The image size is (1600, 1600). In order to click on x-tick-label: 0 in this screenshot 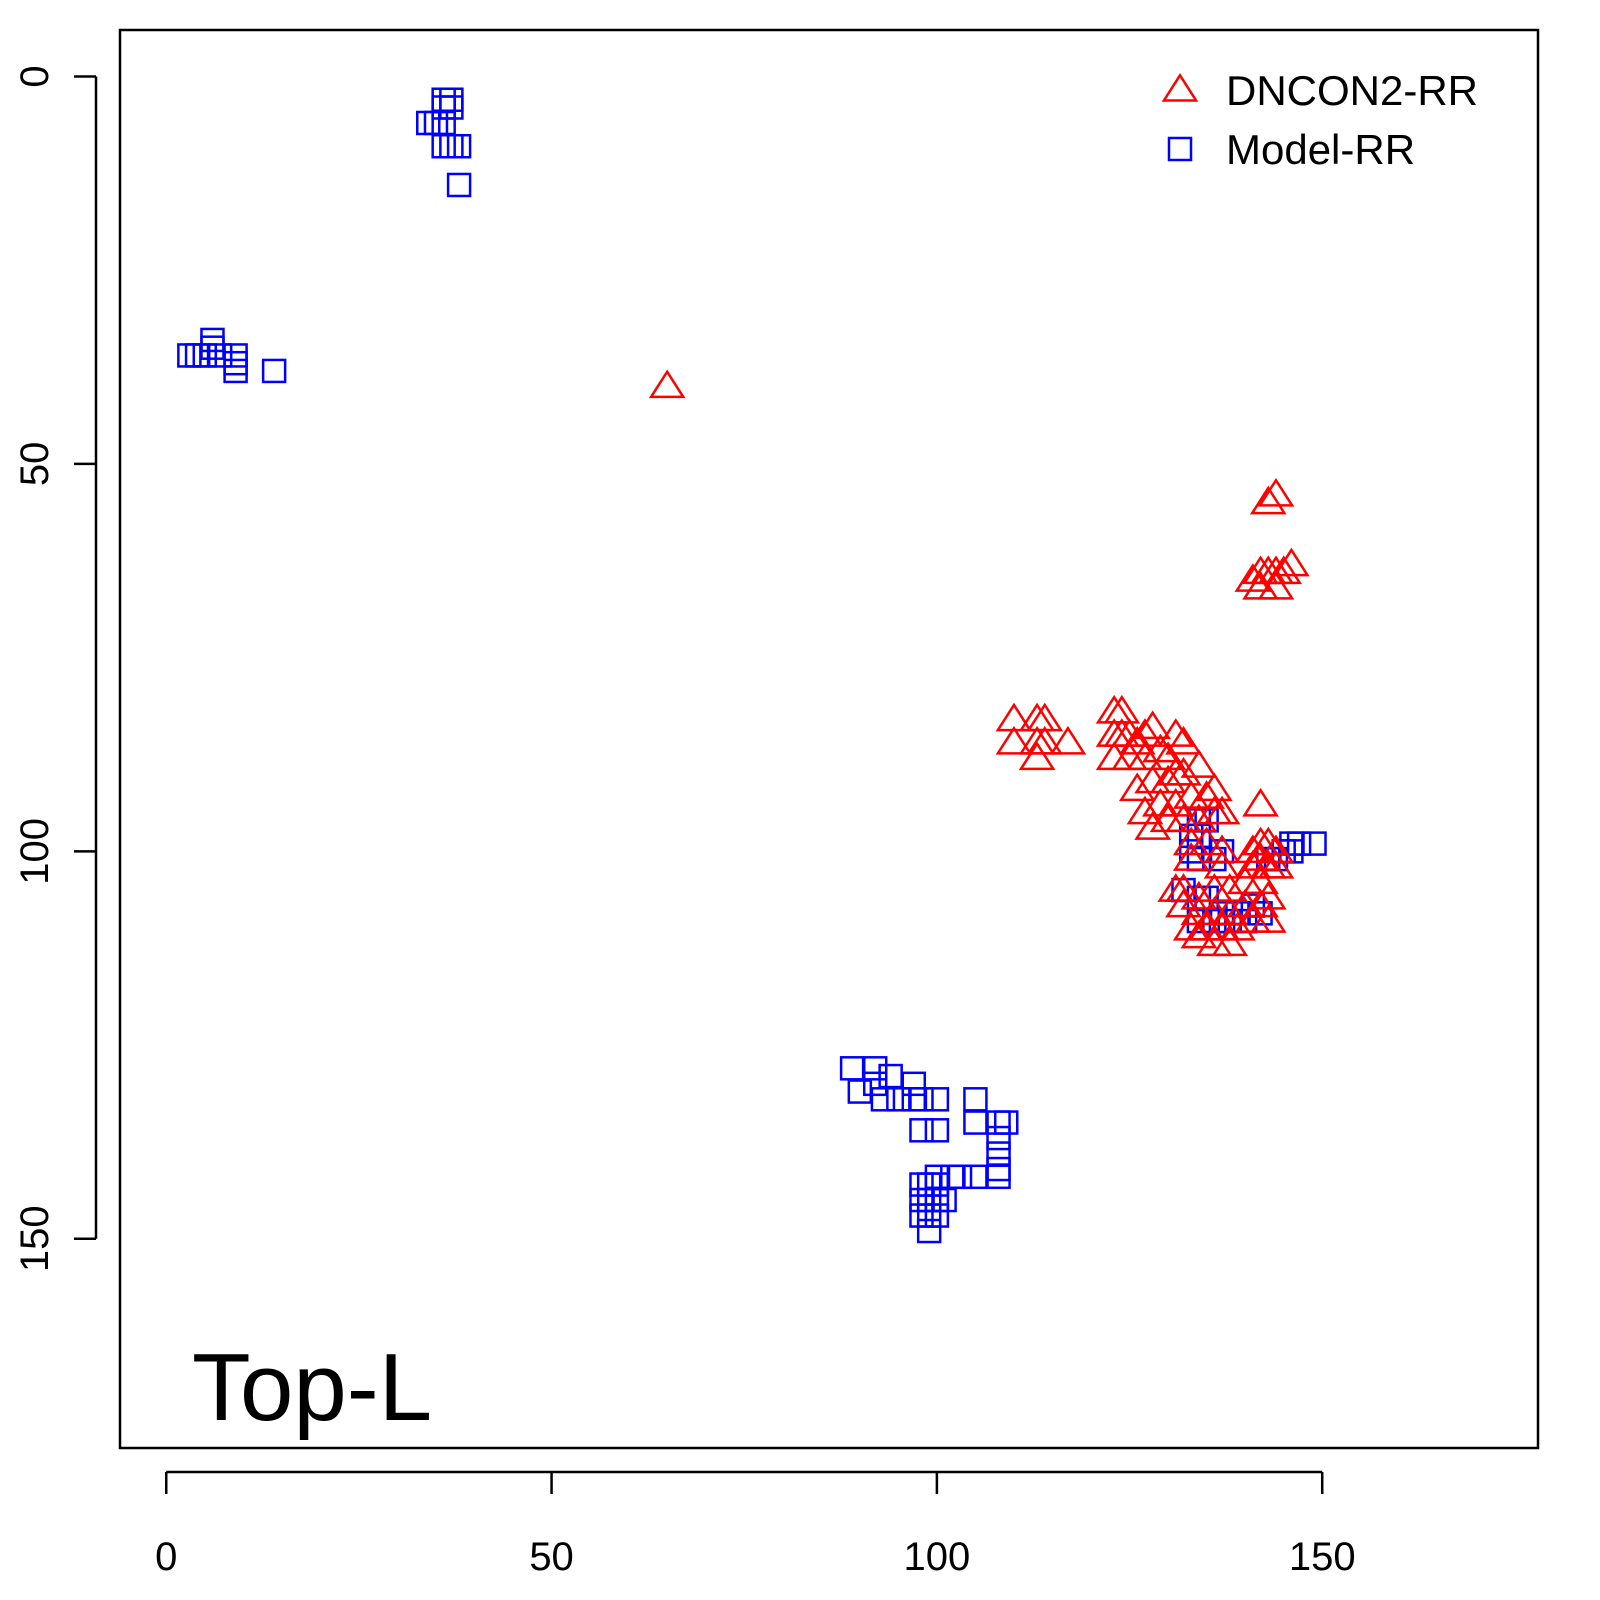, I will do `click(166, 1557)`.